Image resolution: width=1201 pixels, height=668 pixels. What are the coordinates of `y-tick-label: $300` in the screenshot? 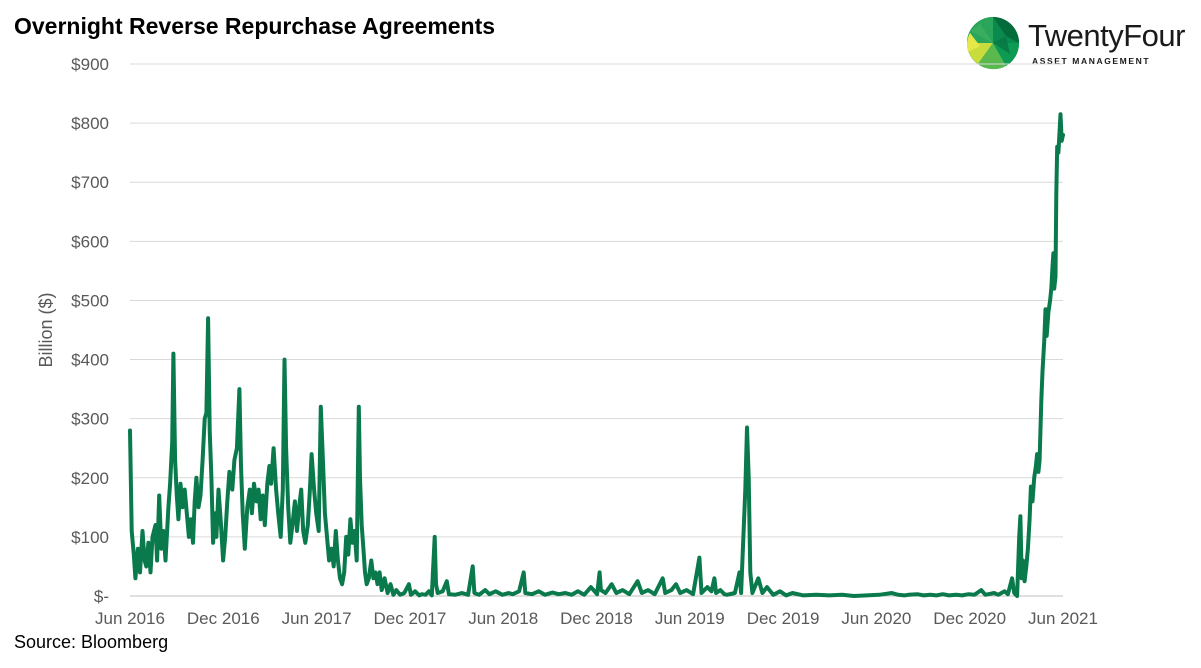 It's located at (90, 419).